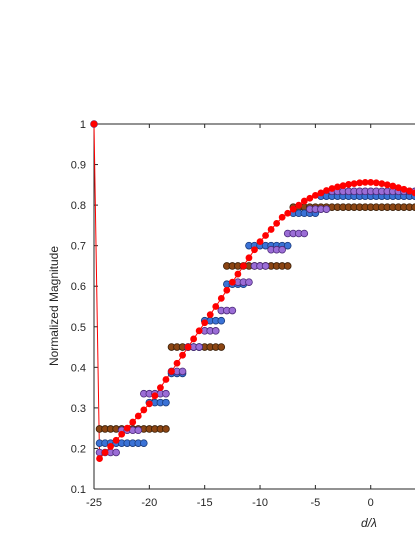  What do you see at coordinates (205, 503) in the screenshot?
I see `x-tick-label: -15` at bounding box center [205, 503].